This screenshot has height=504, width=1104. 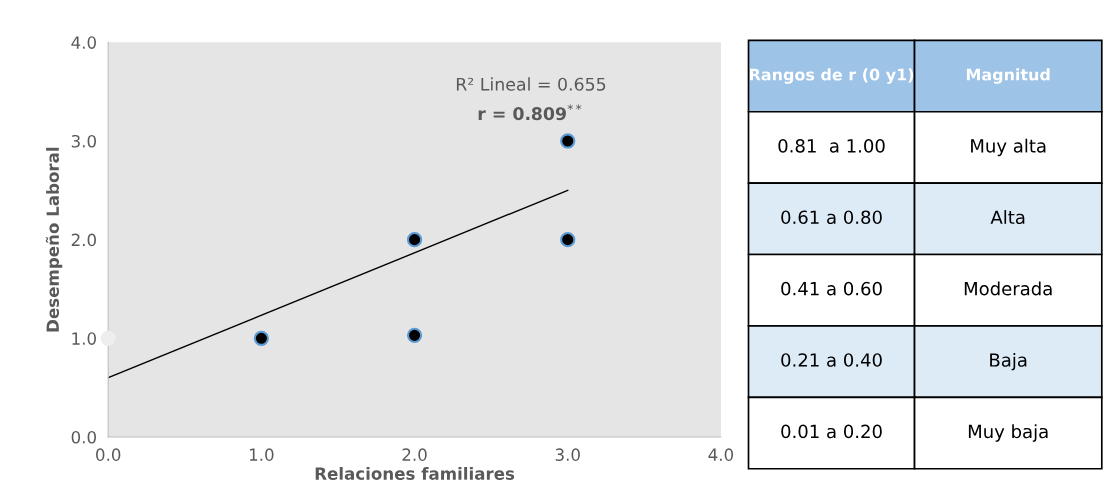 I want to click on annotation: r = 0.809$^{**}$, so click(x=530, y=112).